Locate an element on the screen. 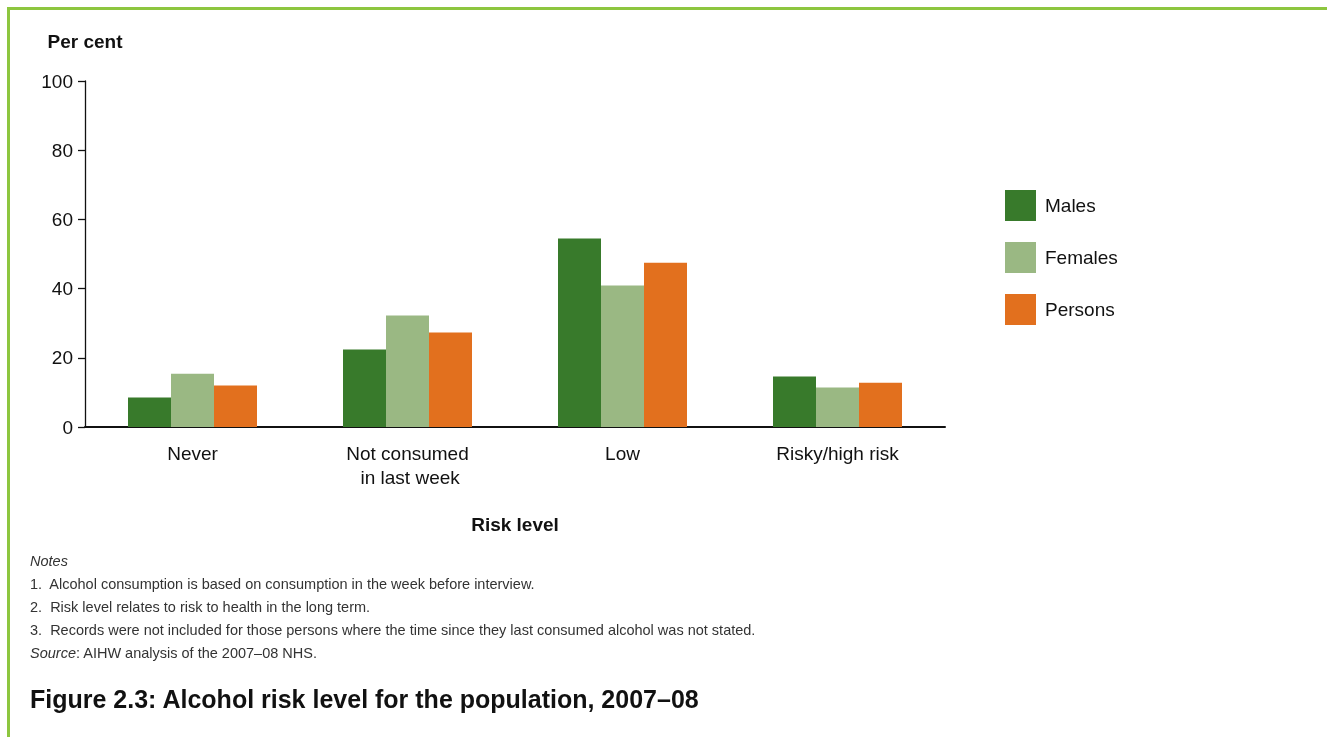 The width and height of the screenshot is (1327, 737). y-tick-label: 40 is located at coordinates (62, 289).